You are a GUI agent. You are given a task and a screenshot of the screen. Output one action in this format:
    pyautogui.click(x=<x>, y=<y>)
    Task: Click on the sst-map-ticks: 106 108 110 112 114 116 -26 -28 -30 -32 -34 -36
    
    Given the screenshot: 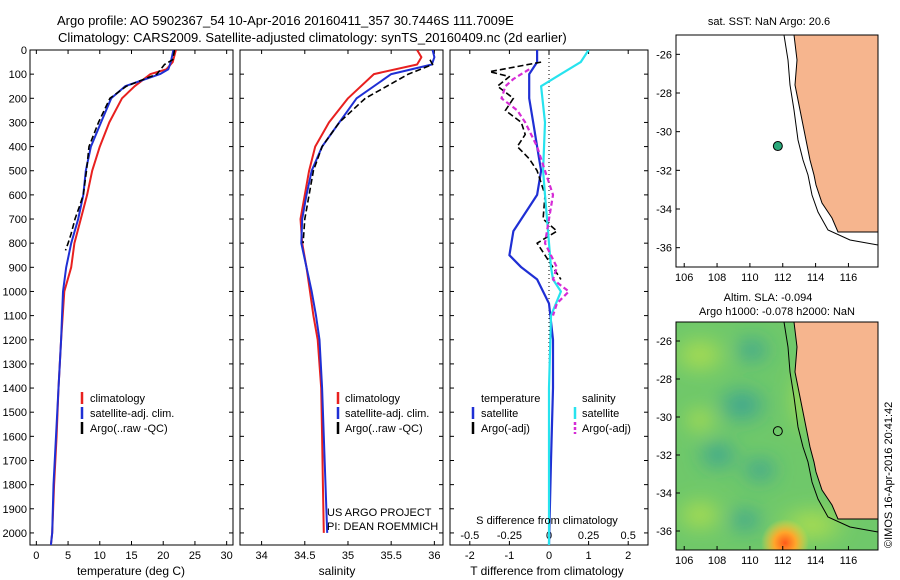 What is the action you would take?
    pyautogui.click(x=756, y=166)
    